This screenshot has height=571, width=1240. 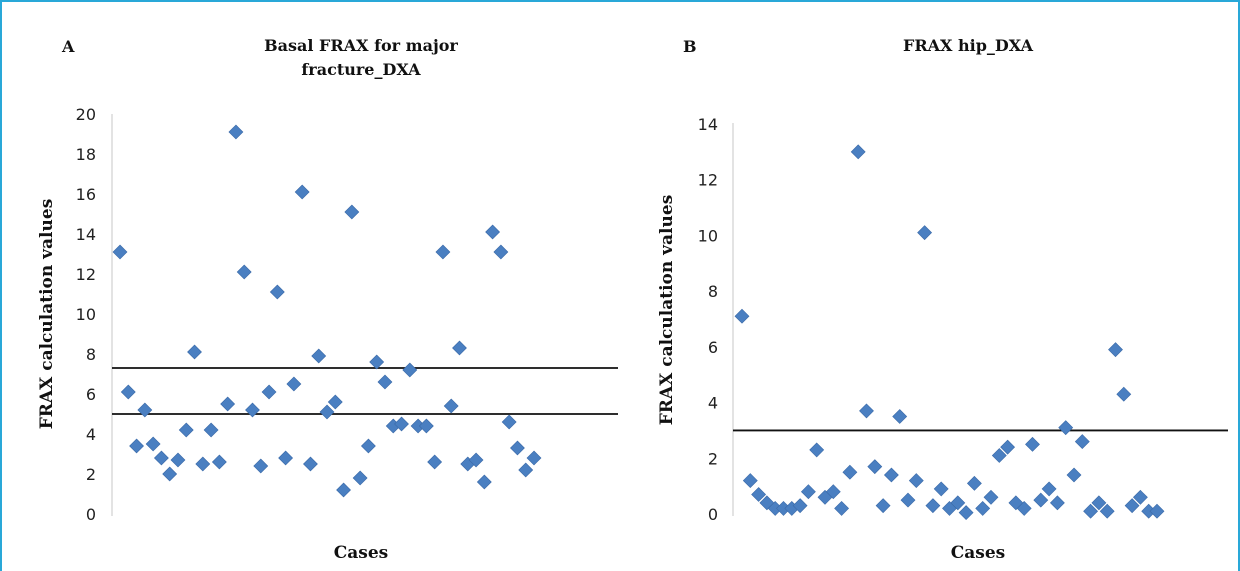 What do you see at coordinates (361, 69) in the screenshot?
I see `panel-a-title-line-2: fracture_DXA` at bounding box center [361, 69].